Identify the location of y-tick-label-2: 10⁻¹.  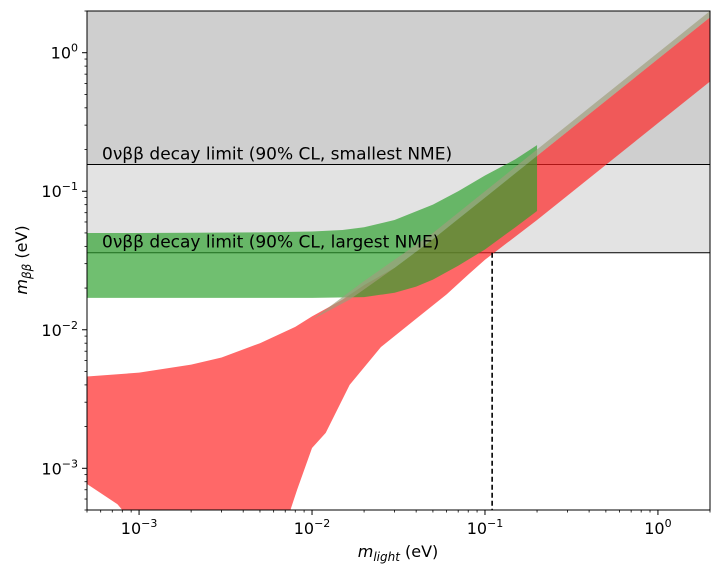
(59, 190).